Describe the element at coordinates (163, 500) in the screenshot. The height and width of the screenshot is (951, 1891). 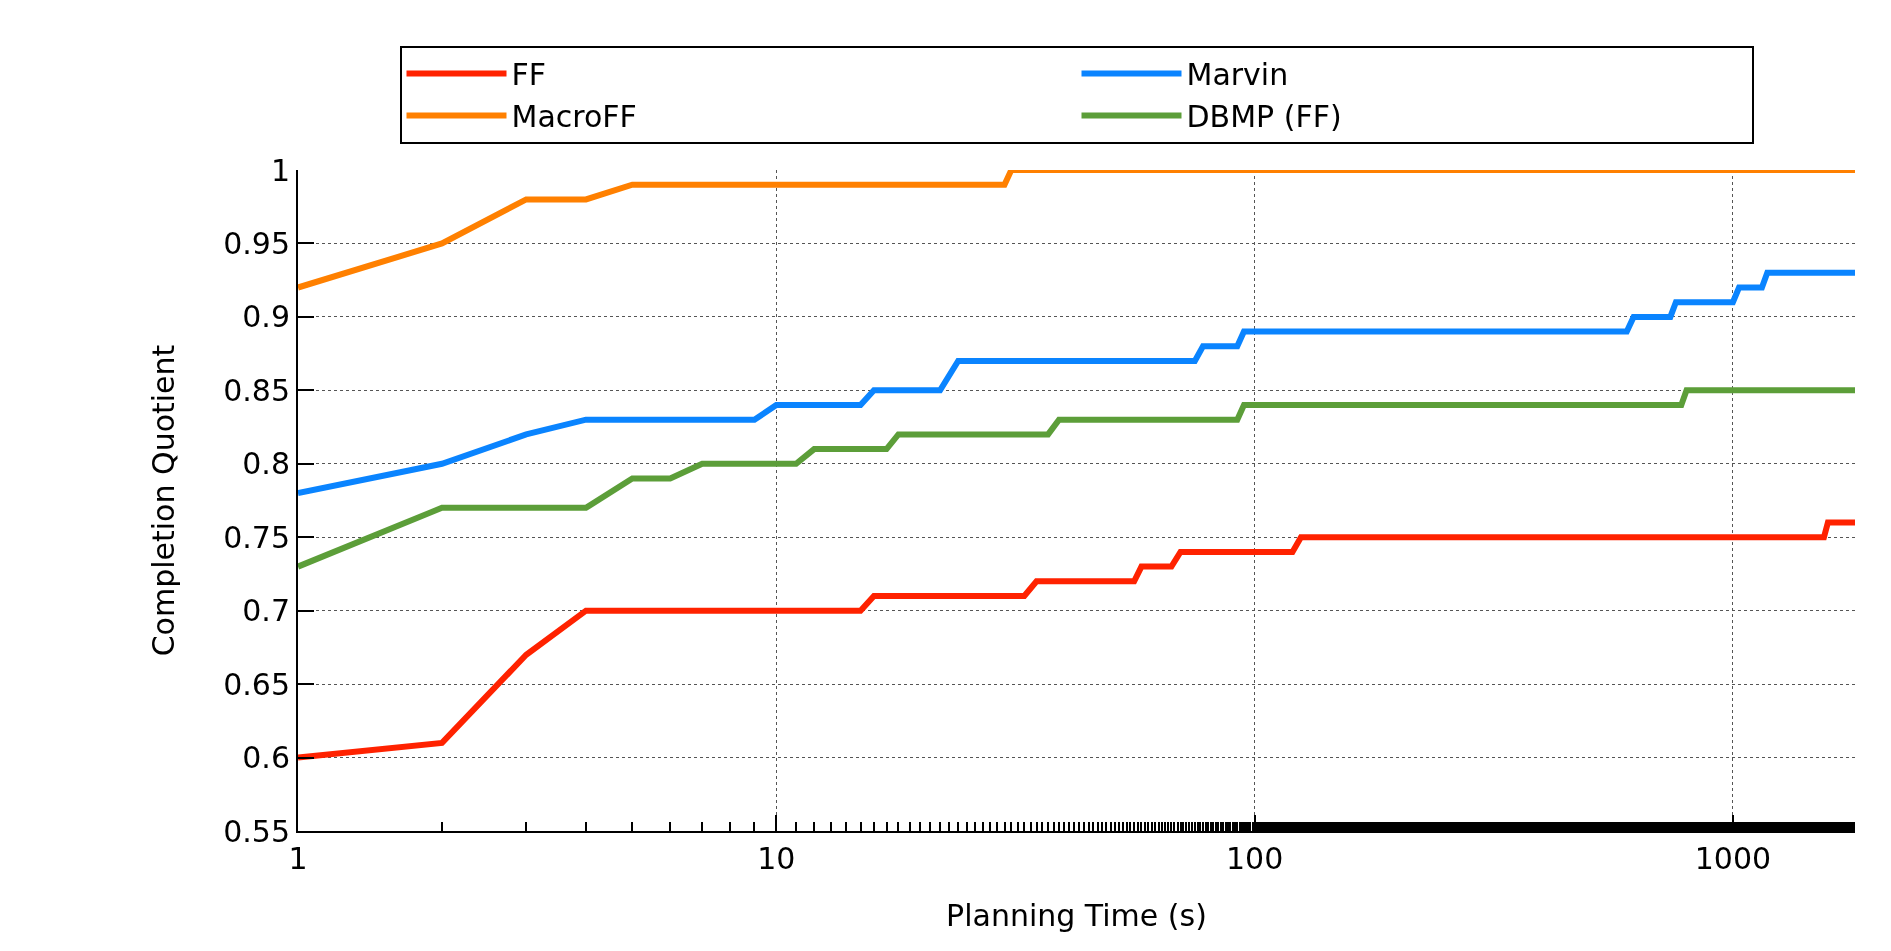
I see `y-axis-title: Completion Quotient` at that location.